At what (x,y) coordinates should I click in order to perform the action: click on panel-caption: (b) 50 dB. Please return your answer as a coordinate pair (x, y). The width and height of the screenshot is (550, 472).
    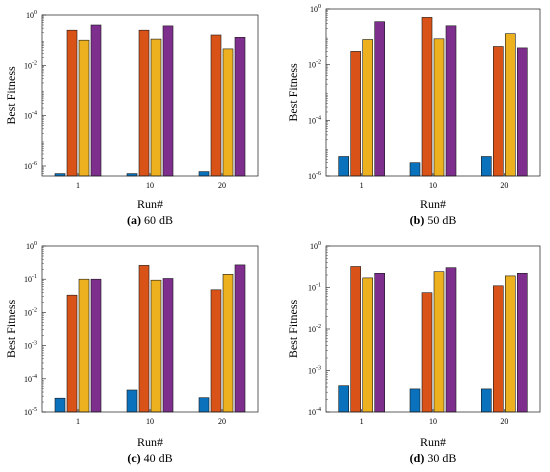
    Looking at the image, I should click on (433, 220).